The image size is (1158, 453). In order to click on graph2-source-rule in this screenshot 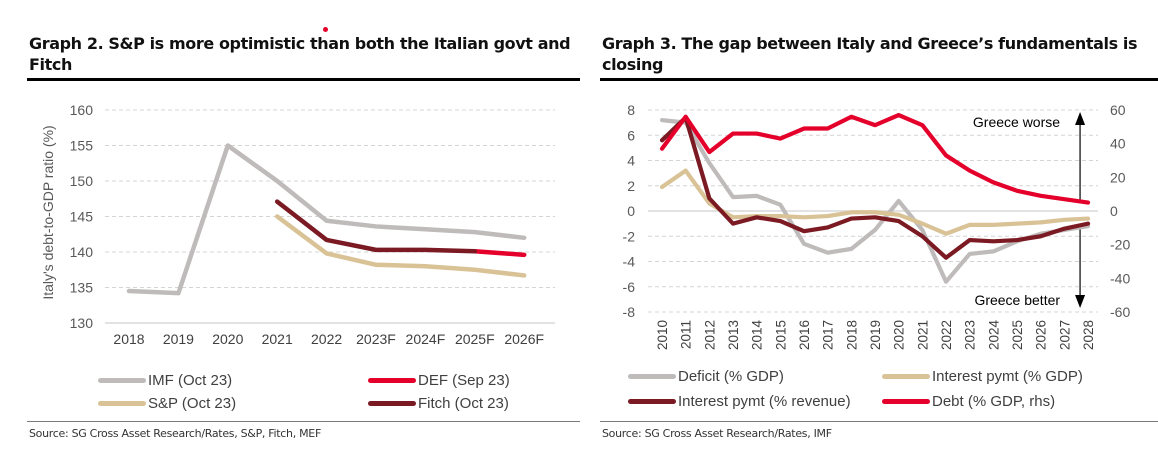, I will do `click(303, 421)`.